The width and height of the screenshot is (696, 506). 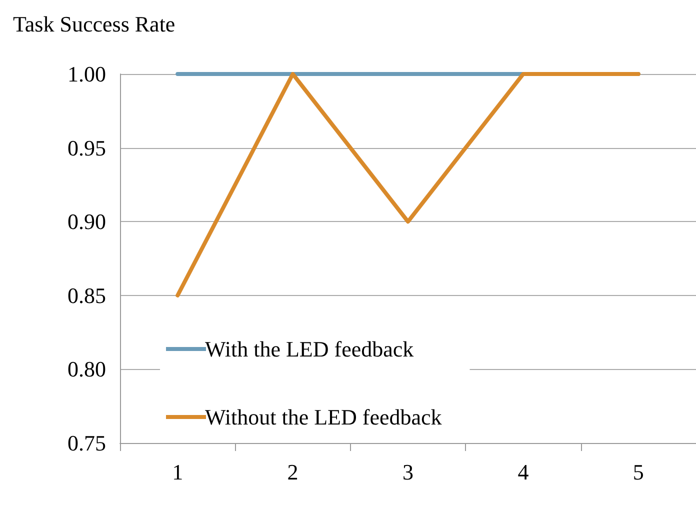 What do you see at coordinates (408, 472) in the screenshot?
I see `x-tick-label: 3` at bounding box center [408, 472].